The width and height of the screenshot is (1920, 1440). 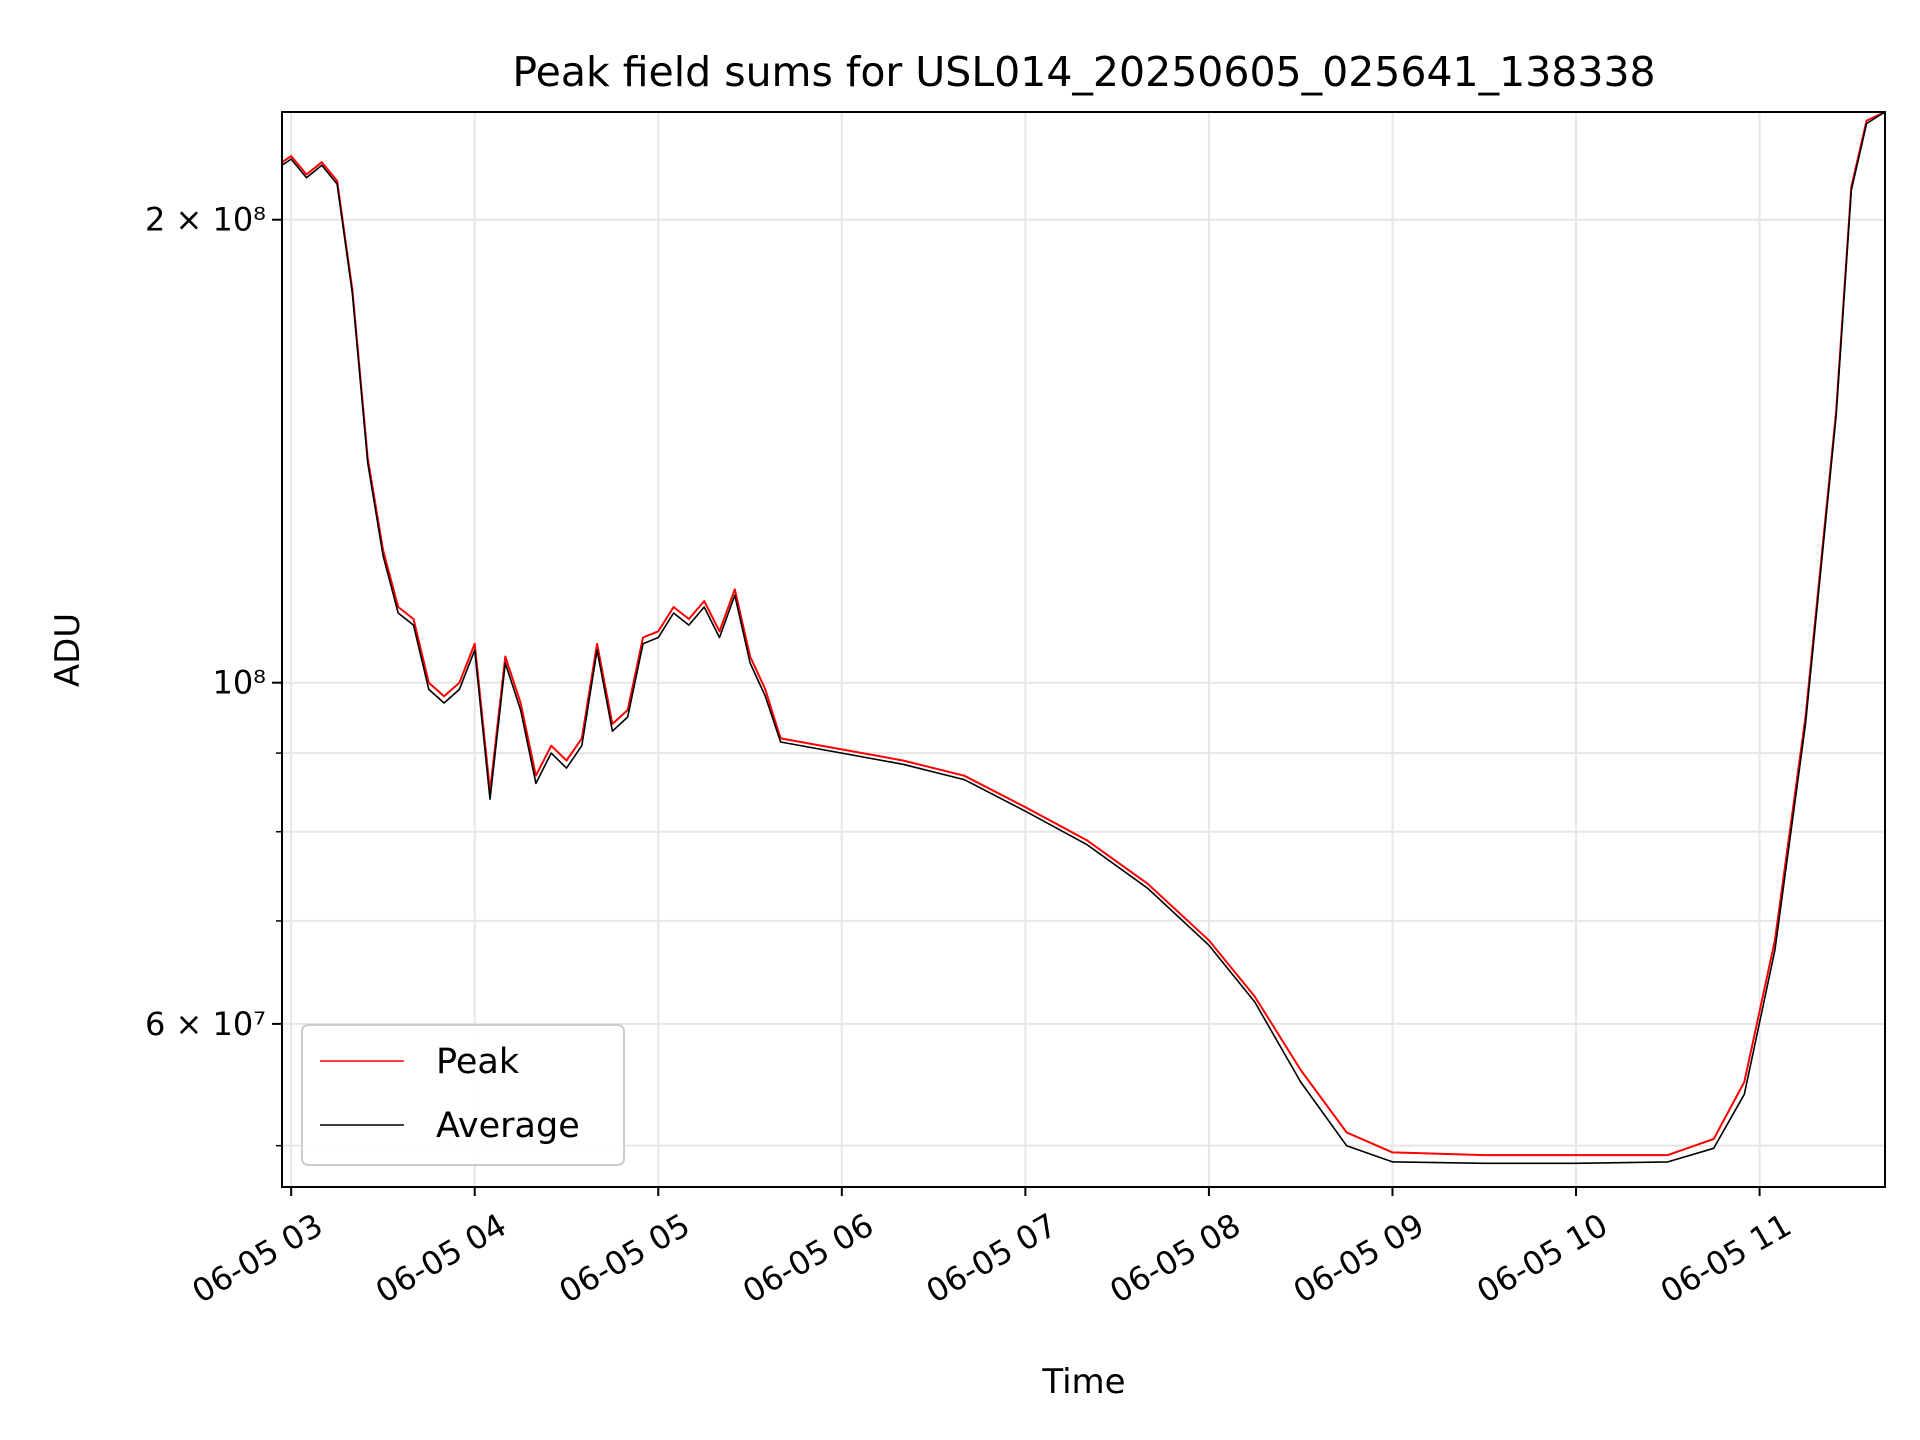 I want to click on legend: Peak Average, so click(x=463, y=1095).